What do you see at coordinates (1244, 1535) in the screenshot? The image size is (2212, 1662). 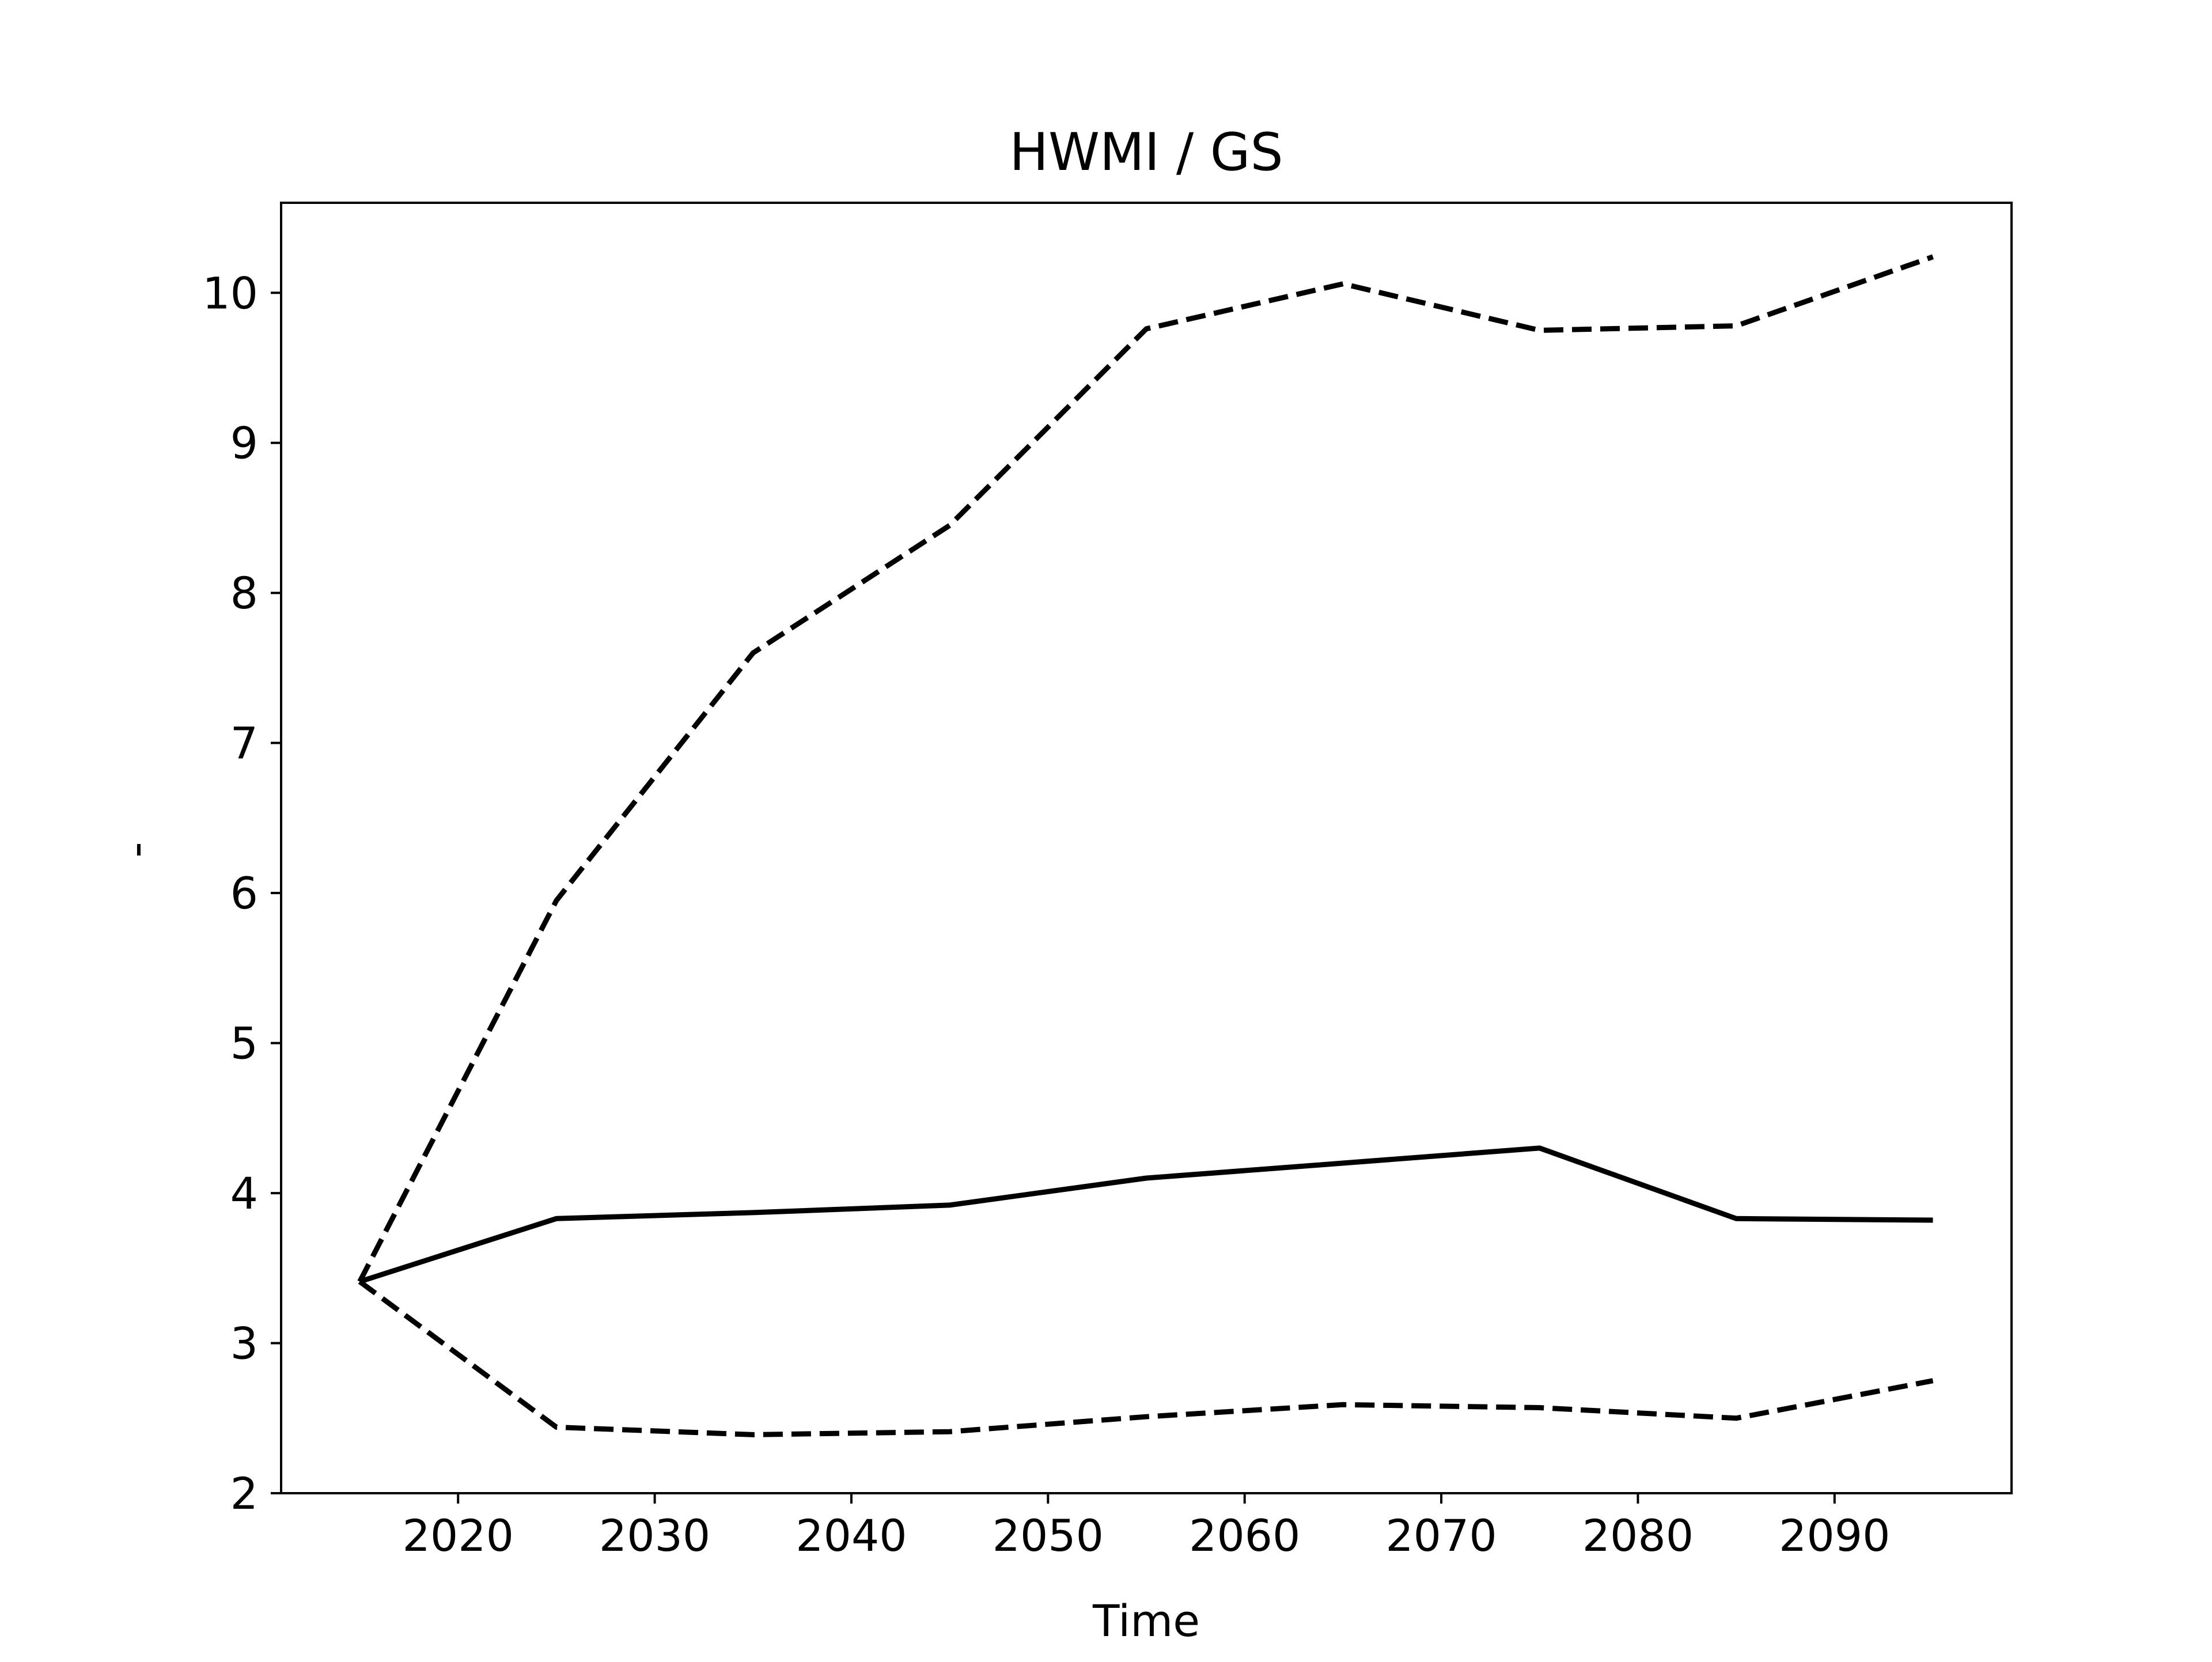 I see `x-tick-label-2060: 2060` at bounding box center [1244, 1535].